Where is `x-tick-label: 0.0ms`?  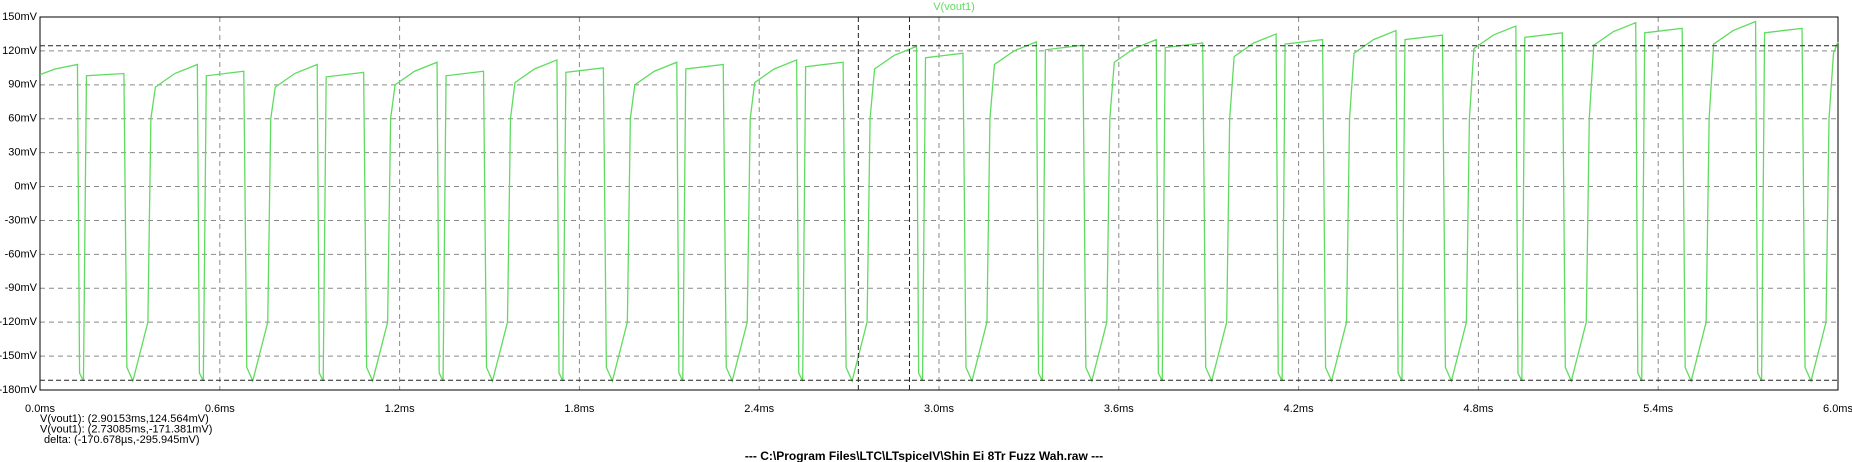
x-tick-label: 0.0ms is located at coordinates (40, 409).